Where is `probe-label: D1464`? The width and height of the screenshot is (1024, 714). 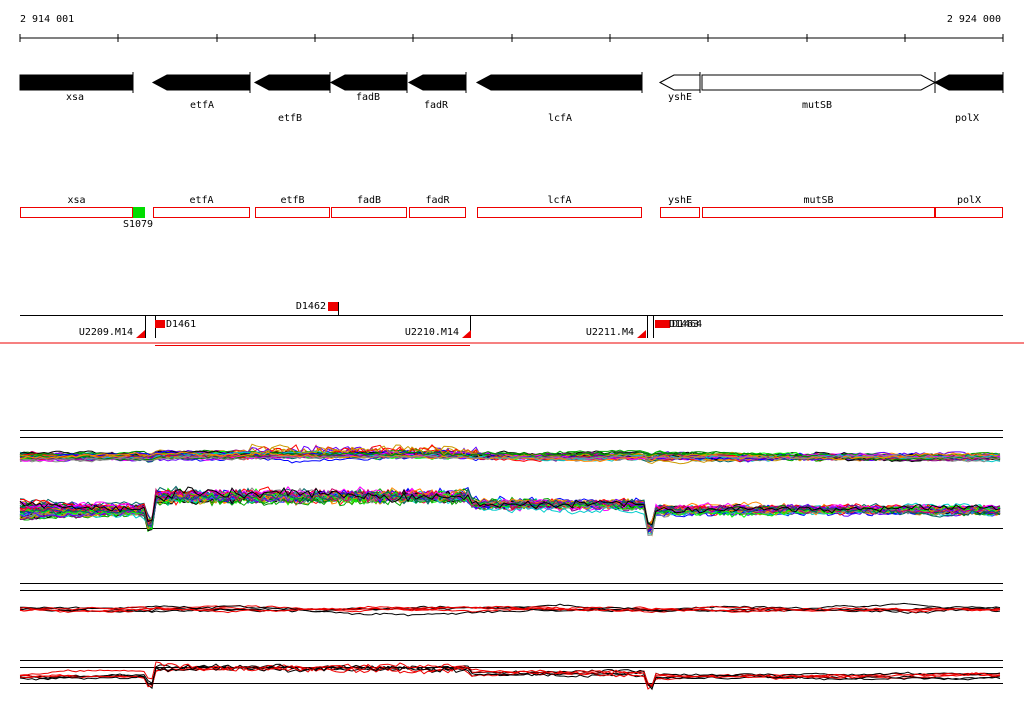
probe-label: D1464 is located at coordinates (687, 324).